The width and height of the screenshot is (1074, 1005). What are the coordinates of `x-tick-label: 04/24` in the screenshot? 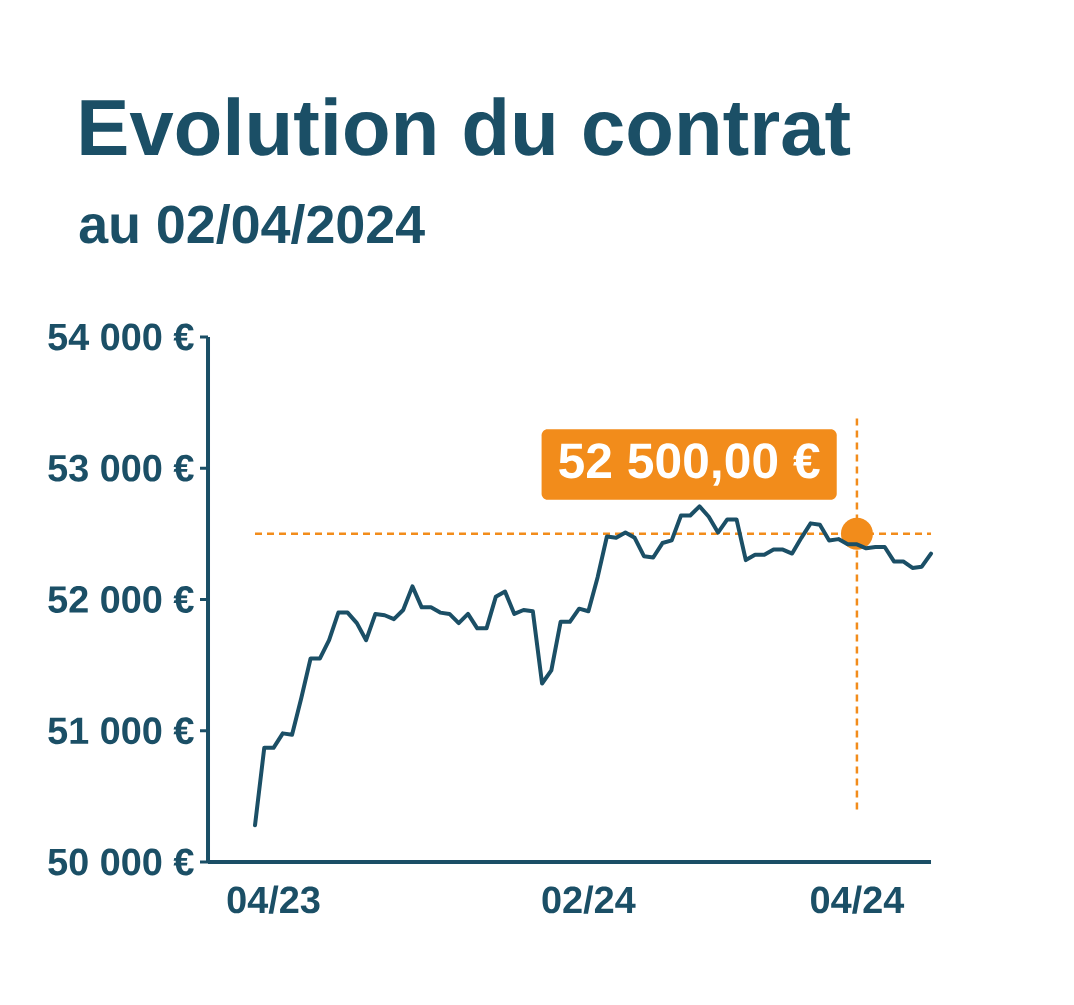 It's located at (858, 899).